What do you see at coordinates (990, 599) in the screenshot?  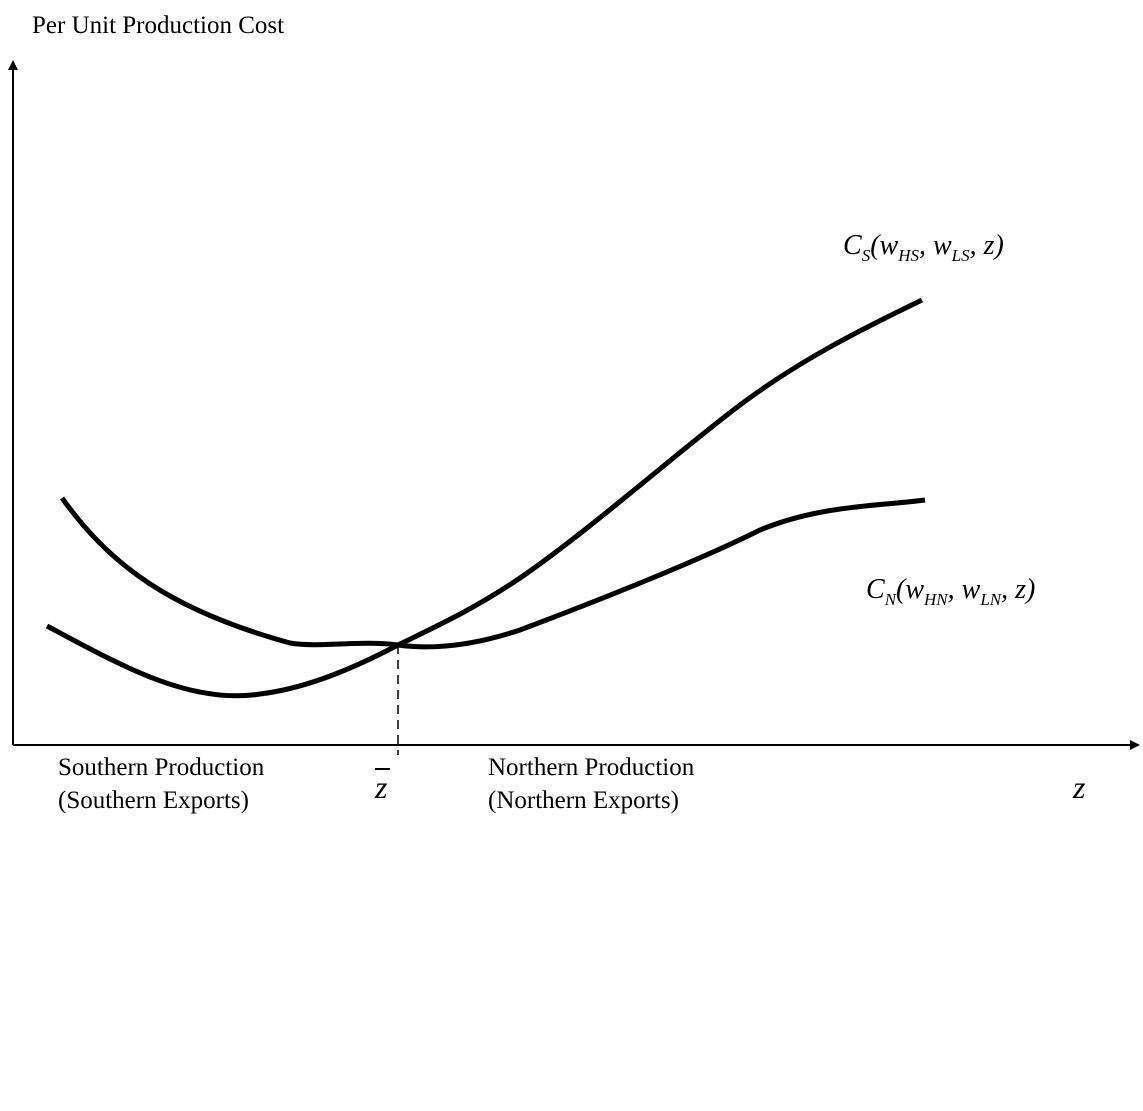 I see `label-subscript: LN` at bounding box center [990, 599].